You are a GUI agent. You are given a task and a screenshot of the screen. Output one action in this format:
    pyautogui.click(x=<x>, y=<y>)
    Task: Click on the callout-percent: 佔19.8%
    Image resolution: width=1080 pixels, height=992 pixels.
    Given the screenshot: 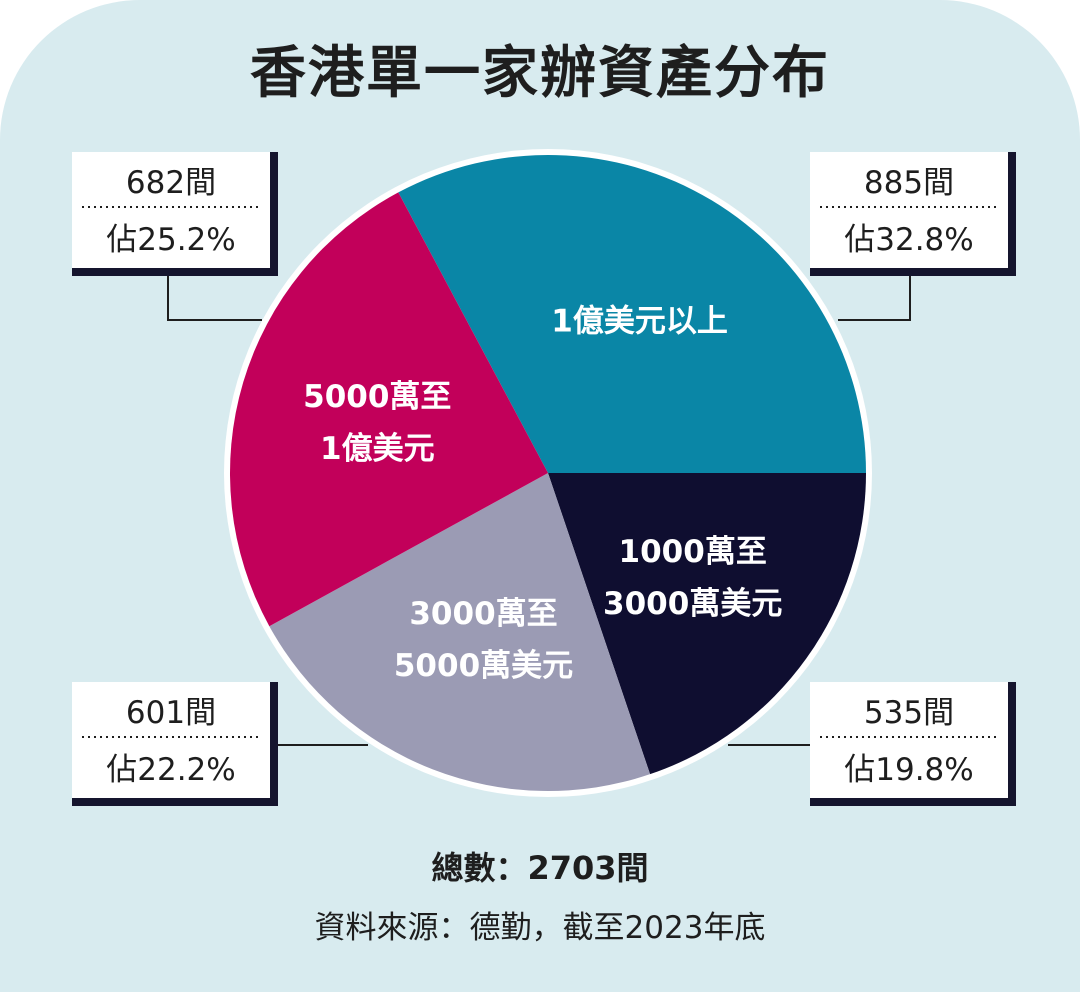 What is the action you would take?
    pyautogui.click(x=908, y=770)
    